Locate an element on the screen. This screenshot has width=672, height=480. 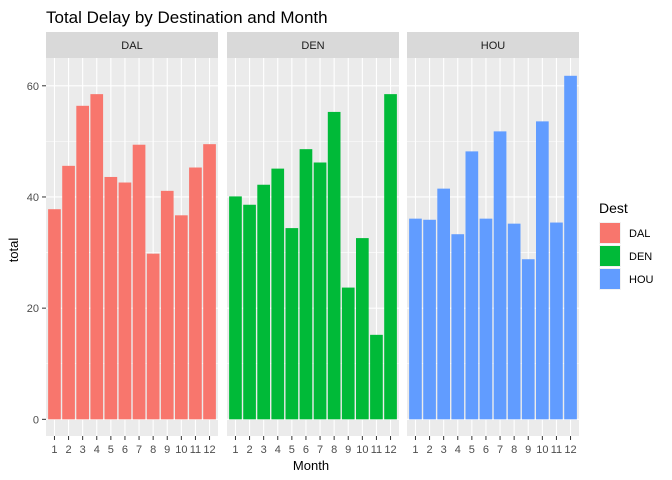
legend-swatch-dal is located at coordinates (610, 233).